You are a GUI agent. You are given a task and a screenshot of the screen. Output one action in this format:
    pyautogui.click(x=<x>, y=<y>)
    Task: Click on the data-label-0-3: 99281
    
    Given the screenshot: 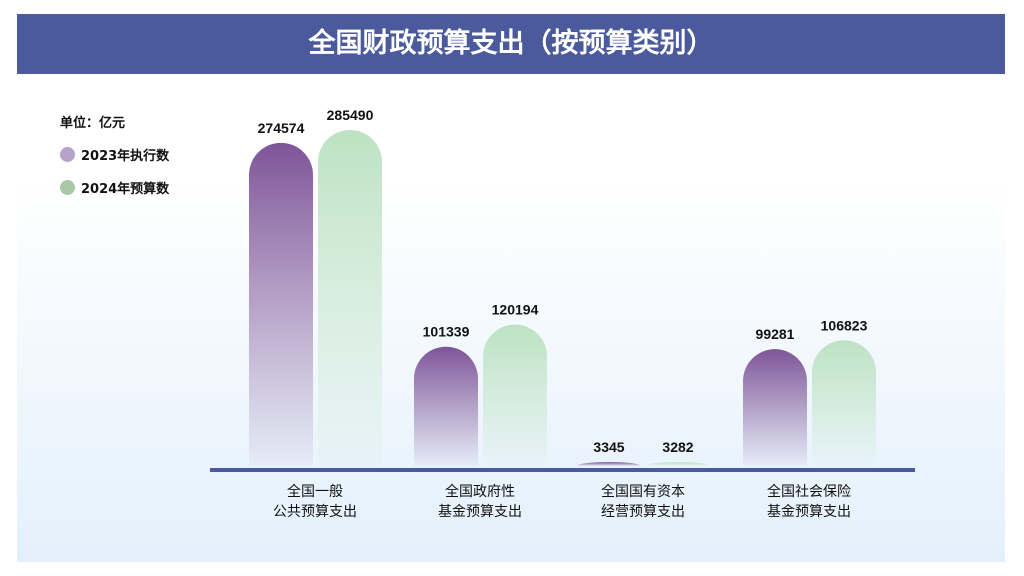 What is the action you would take?
    pyautogui.click(x=775, y=334)
    